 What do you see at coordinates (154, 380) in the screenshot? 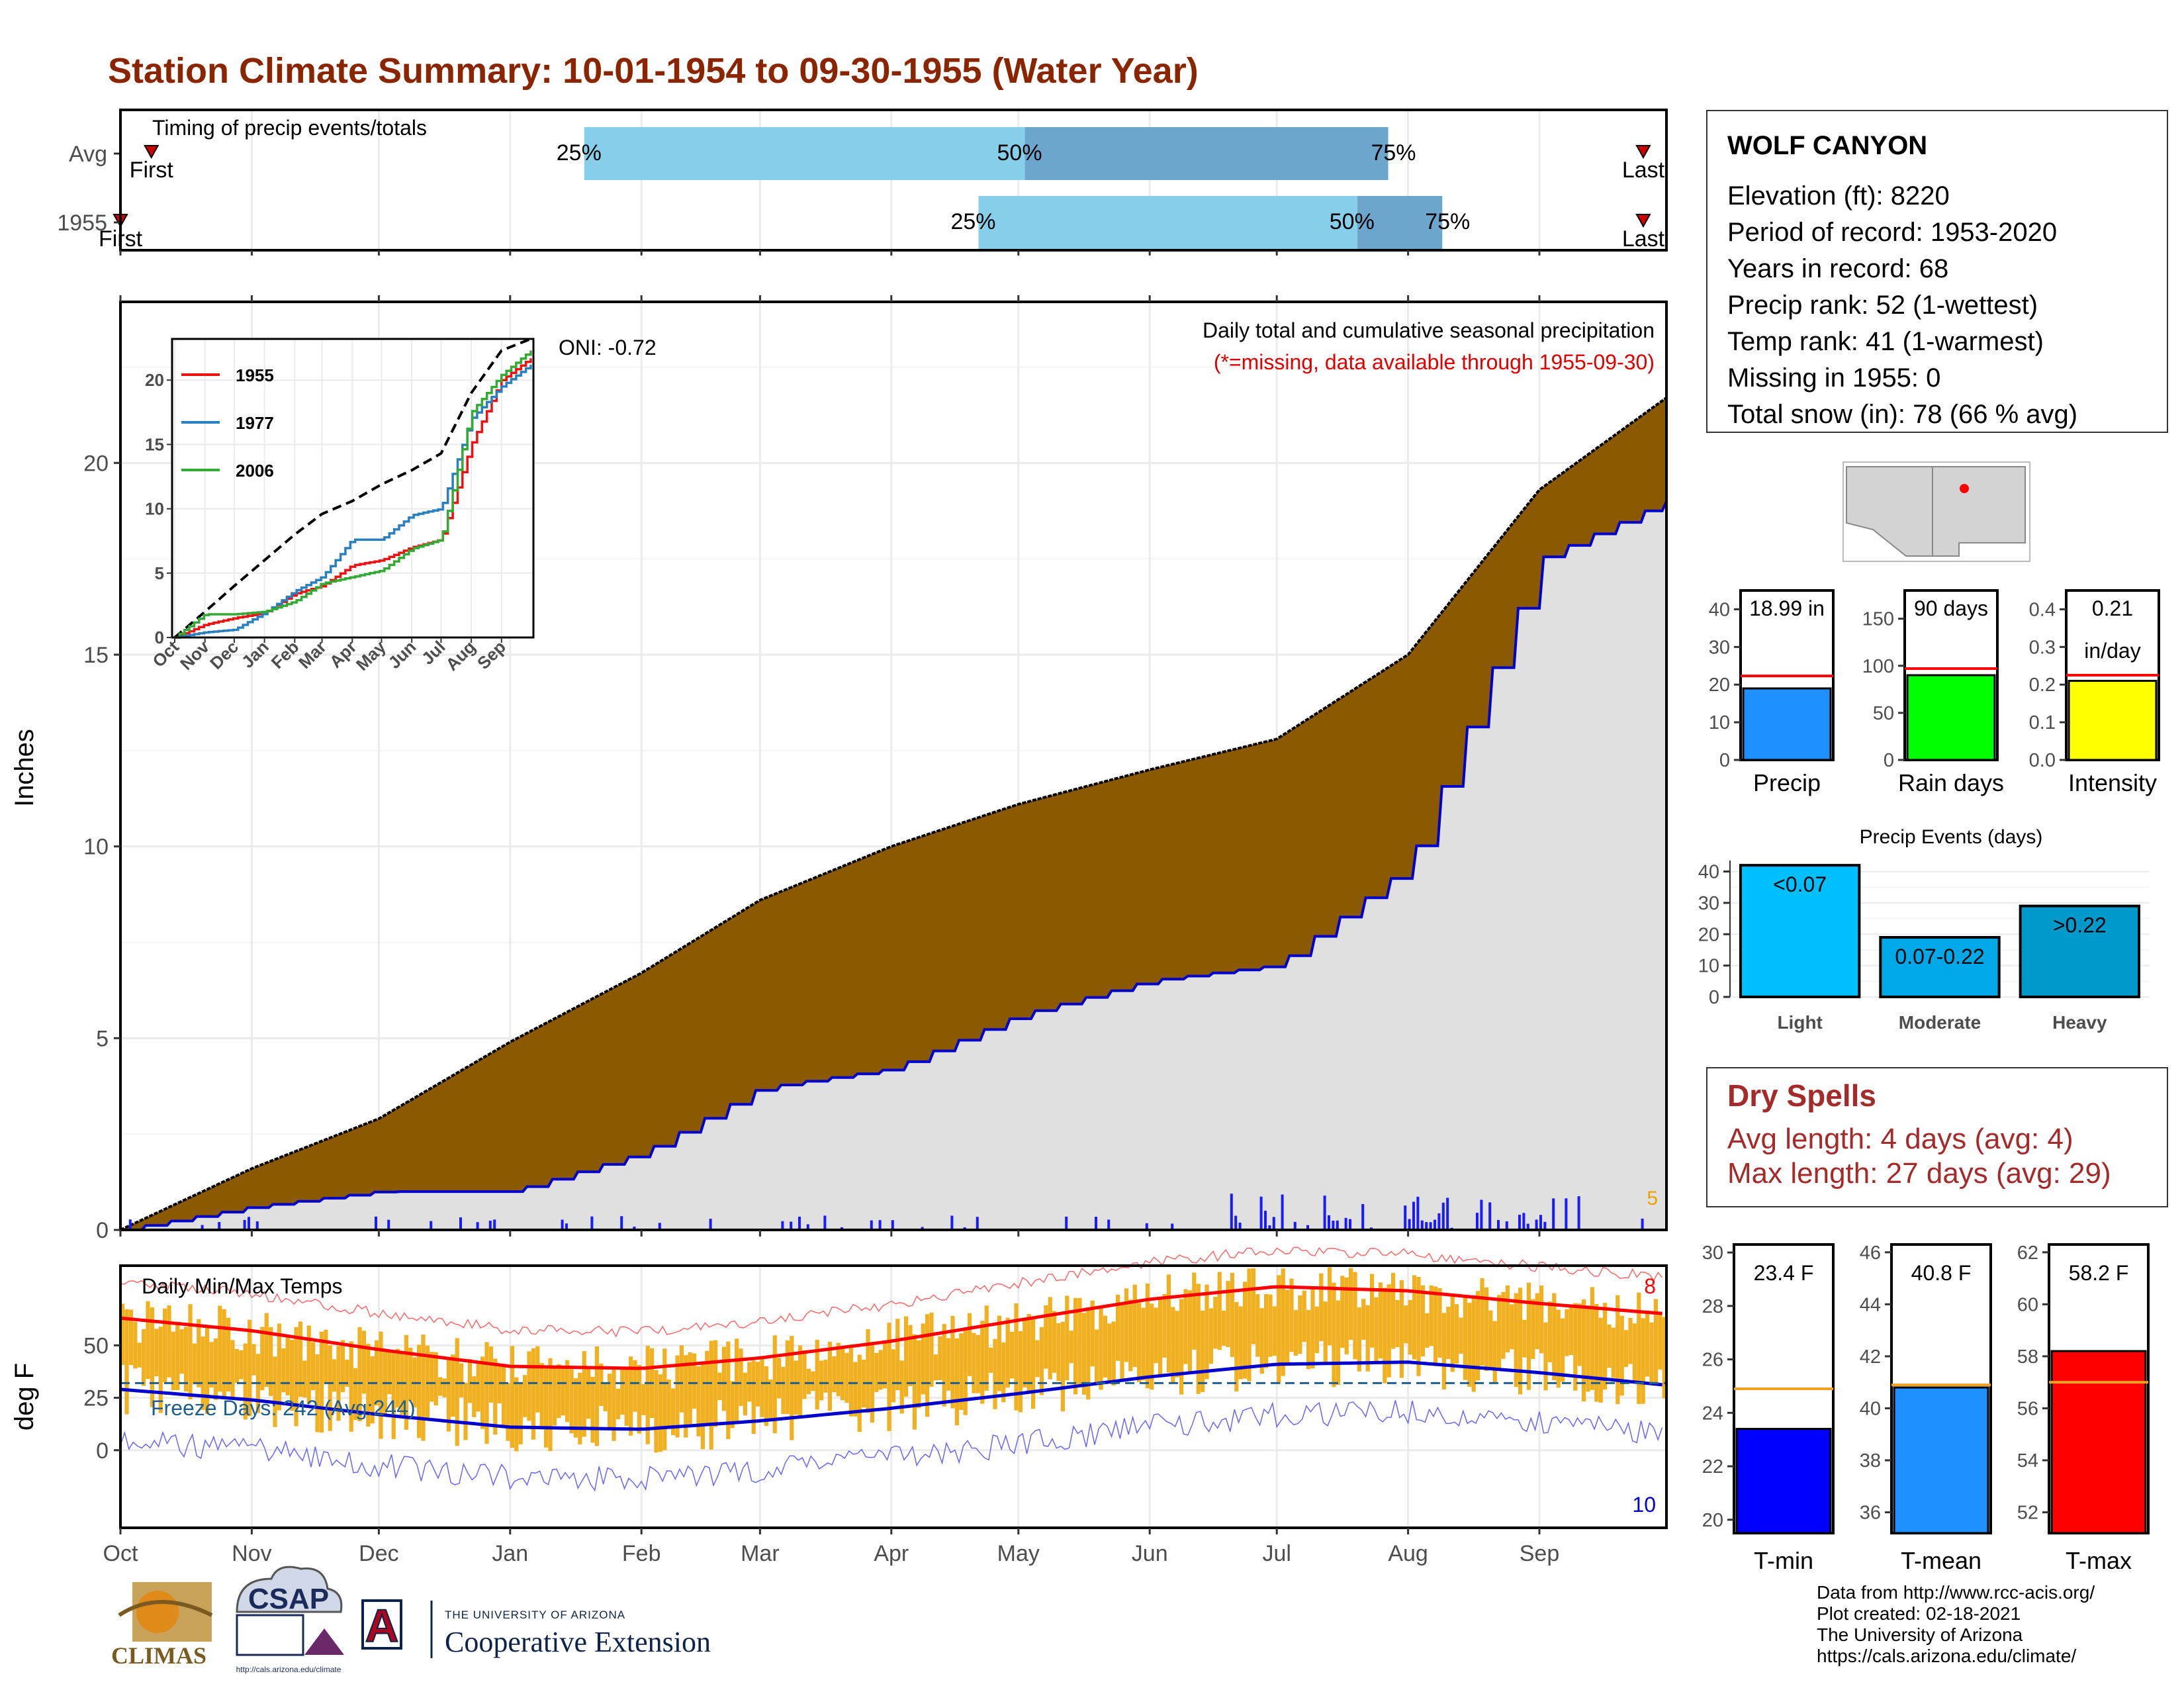
I see `inset-ytick-label: 20` at bounding box center [154, 380].